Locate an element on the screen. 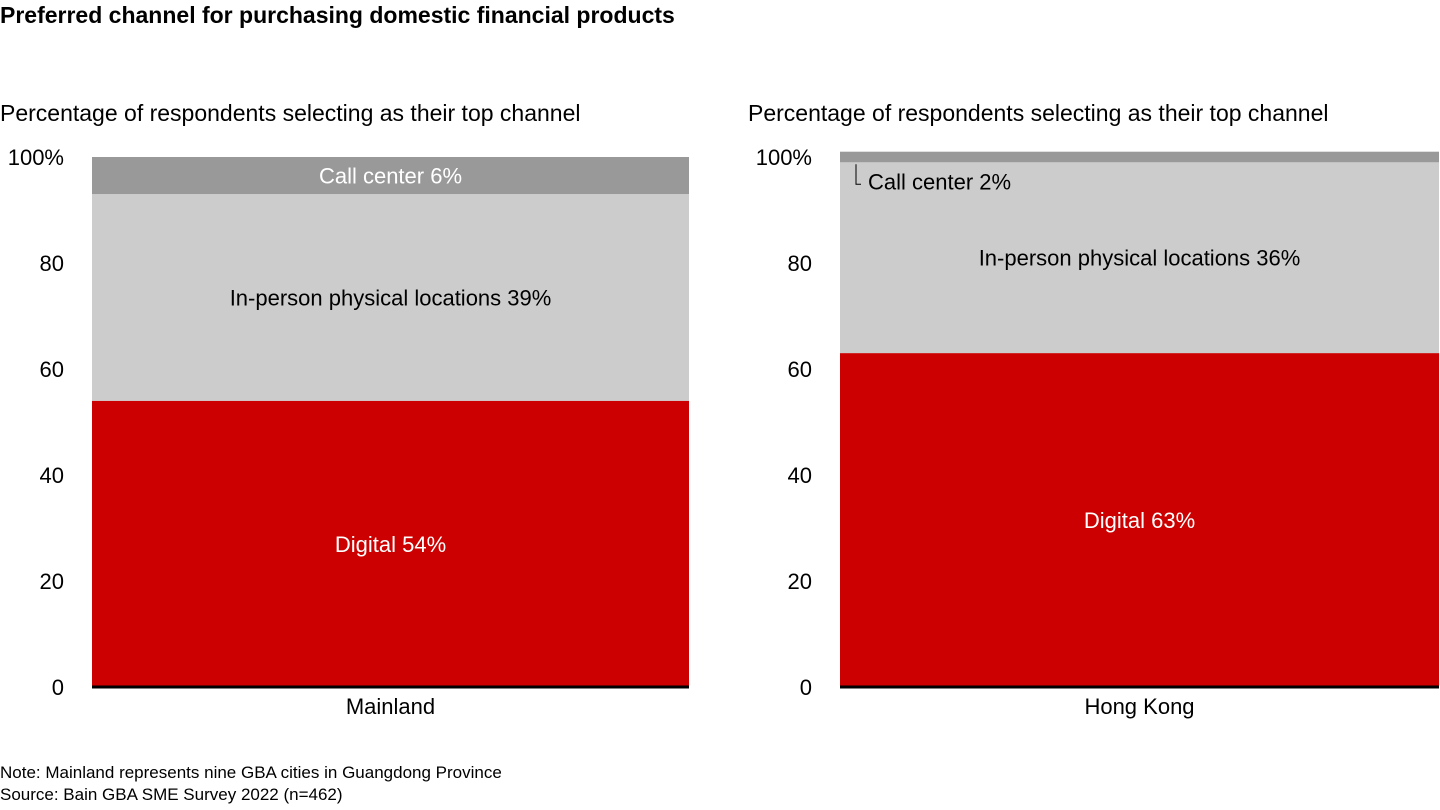 The image size is (1440, 810). hong-kong-ytick-5: 100% is located at coordinates (784, 157).